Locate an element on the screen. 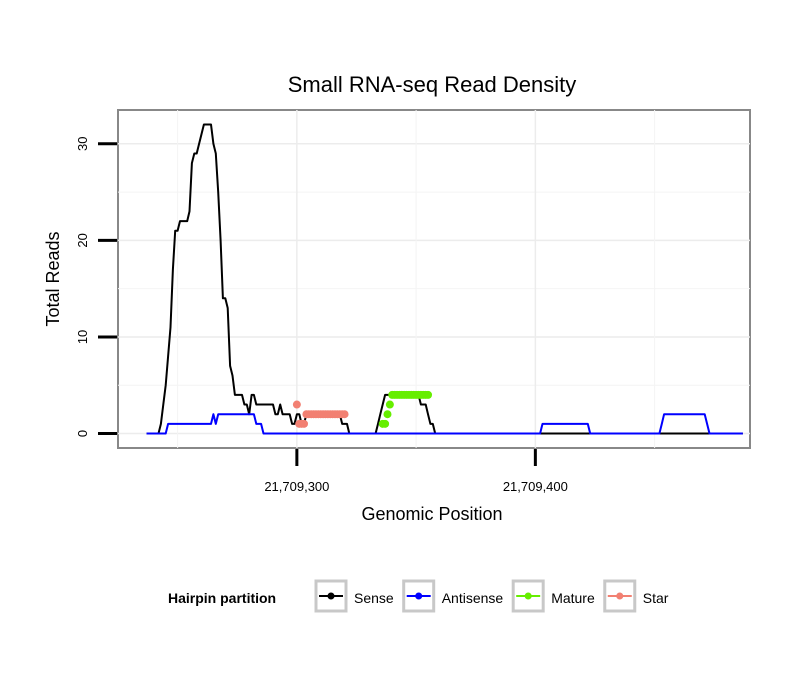 The height and width of the screenshot is (690, 810). legend-item-antisense: Antisense is located at coordinates (453, 596).